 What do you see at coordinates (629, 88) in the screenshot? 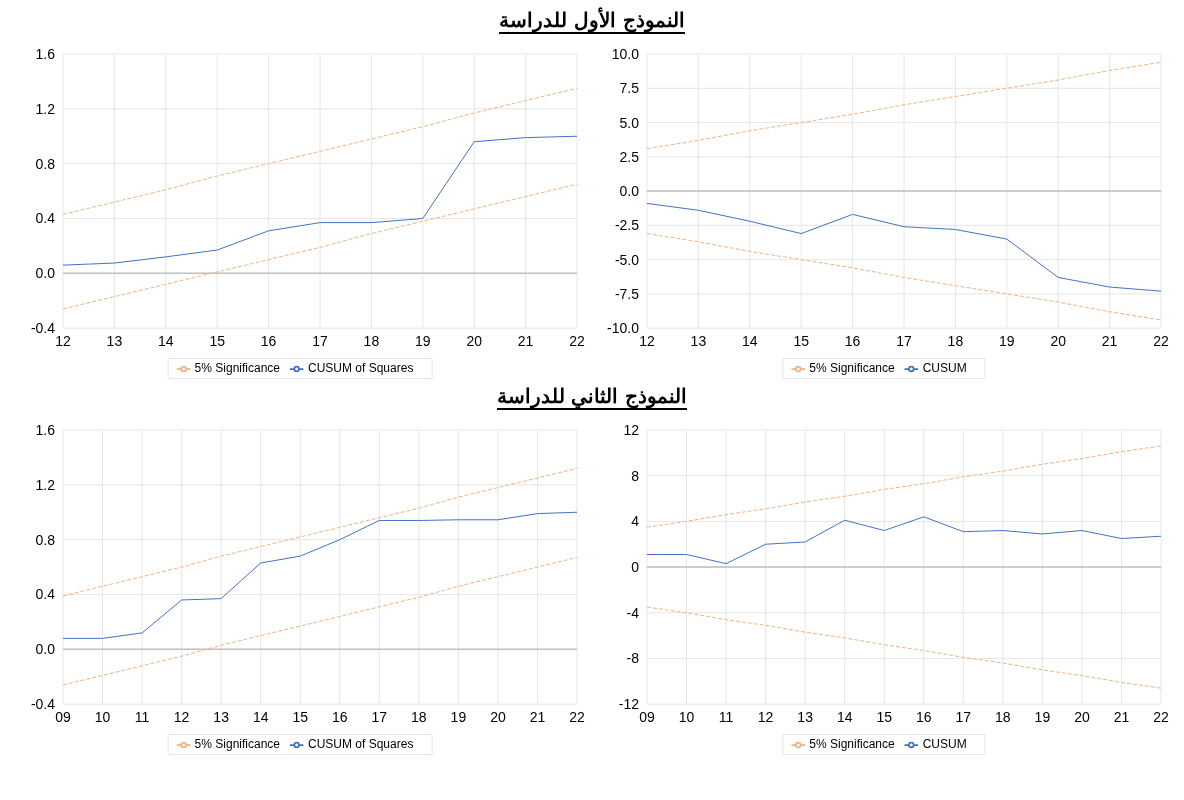
I see `y-tick-label: 7.5` at bounding box center [629, 88].